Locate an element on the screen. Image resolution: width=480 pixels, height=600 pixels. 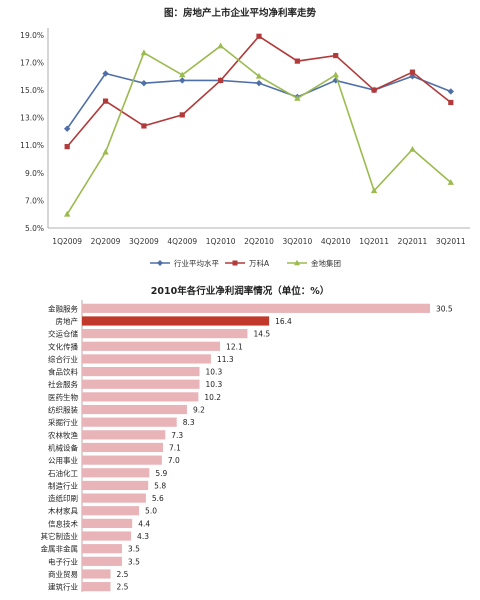
bar-category-label: 文化传播 is located at coordinates (63, 346).